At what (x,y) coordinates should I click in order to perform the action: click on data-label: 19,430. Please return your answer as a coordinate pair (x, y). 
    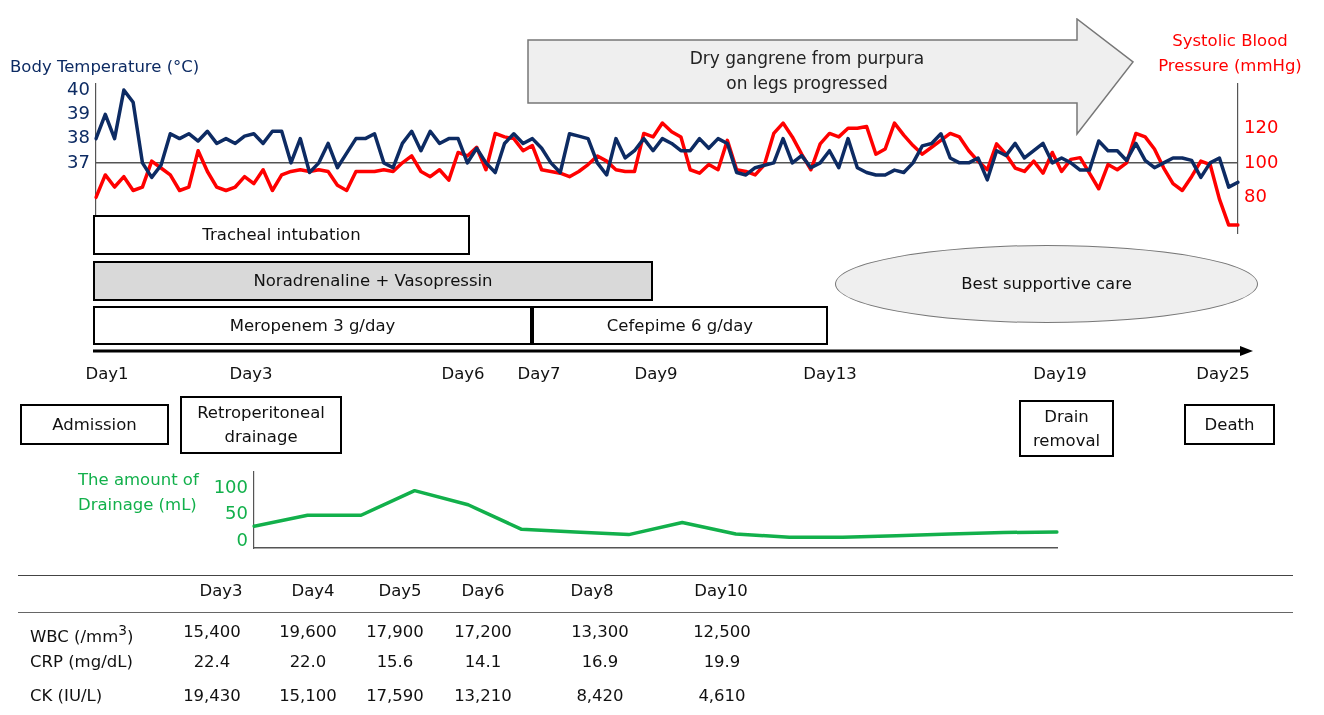
    Looking at the image, I should click on (212, 695).